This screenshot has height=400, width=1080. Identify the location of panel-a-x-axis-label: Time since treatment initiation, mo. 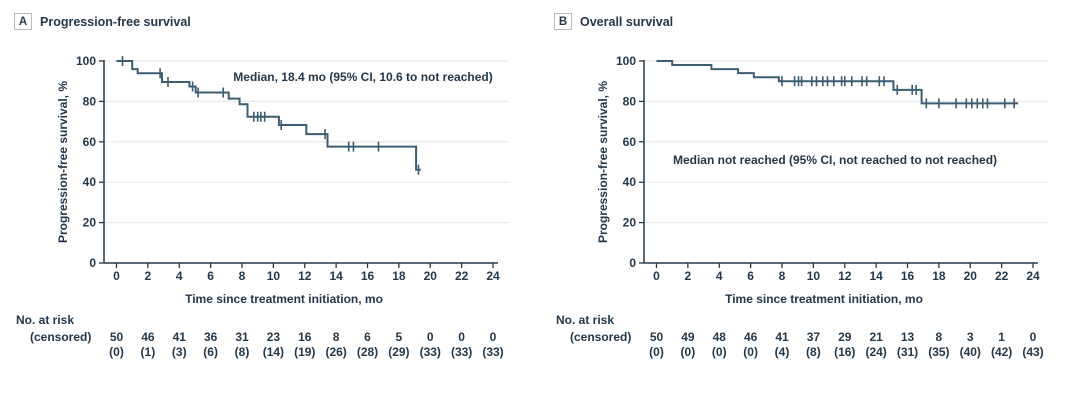
(284, 299).